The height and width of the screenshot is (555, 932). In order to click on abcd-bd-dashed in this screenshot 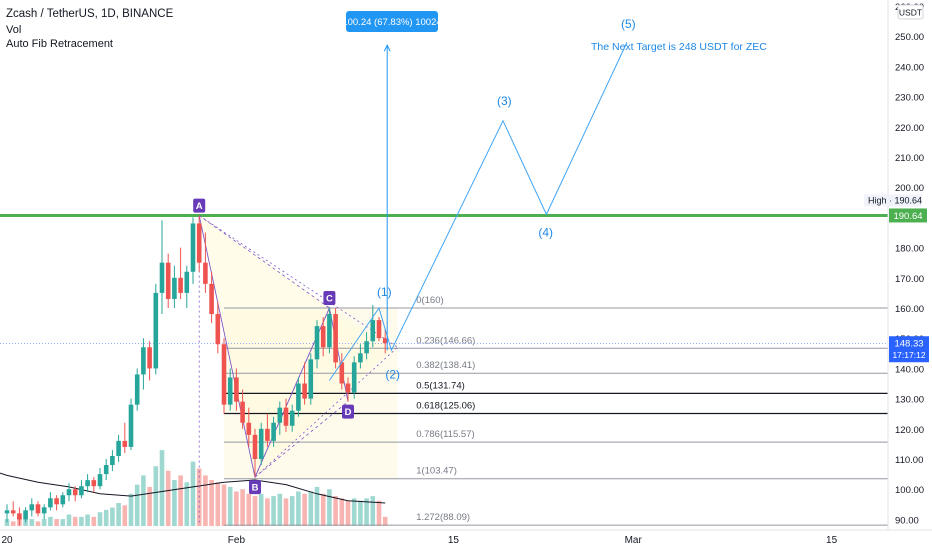, I will do `click(301, 439)`.